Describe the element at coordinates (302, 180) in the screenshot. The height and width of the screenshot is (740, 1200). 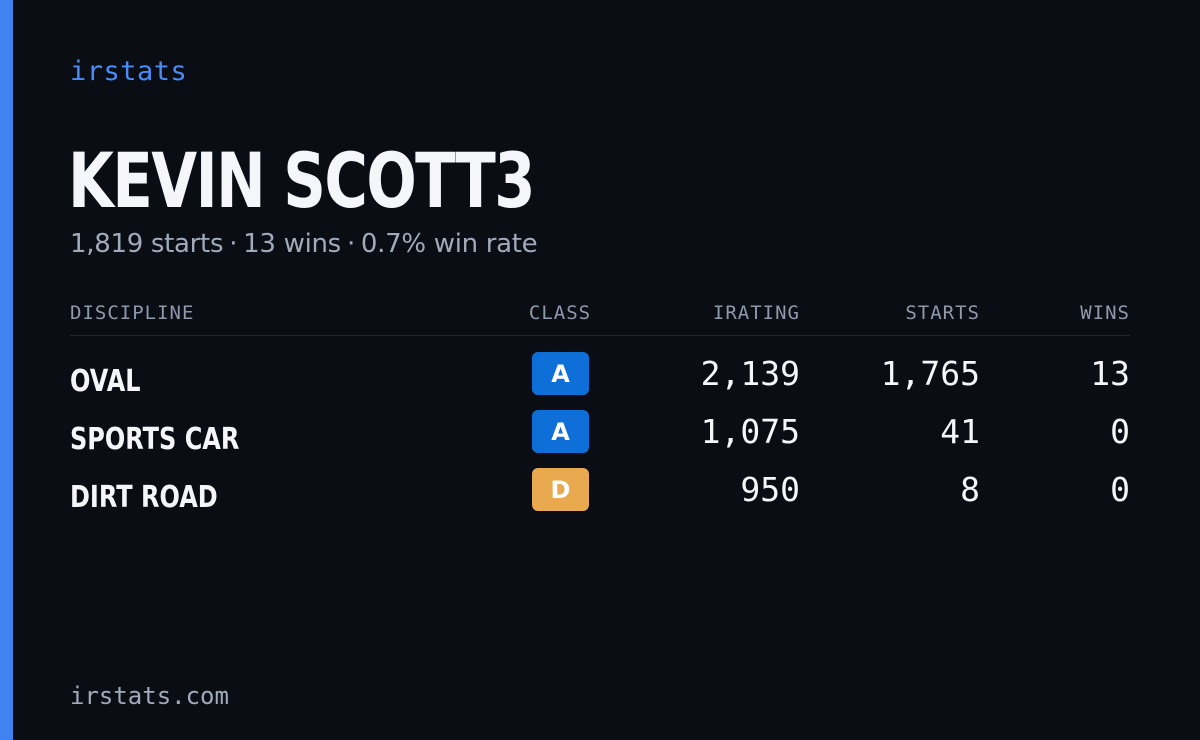
I see `player-name: KEVIN SCOTT3` at that location.